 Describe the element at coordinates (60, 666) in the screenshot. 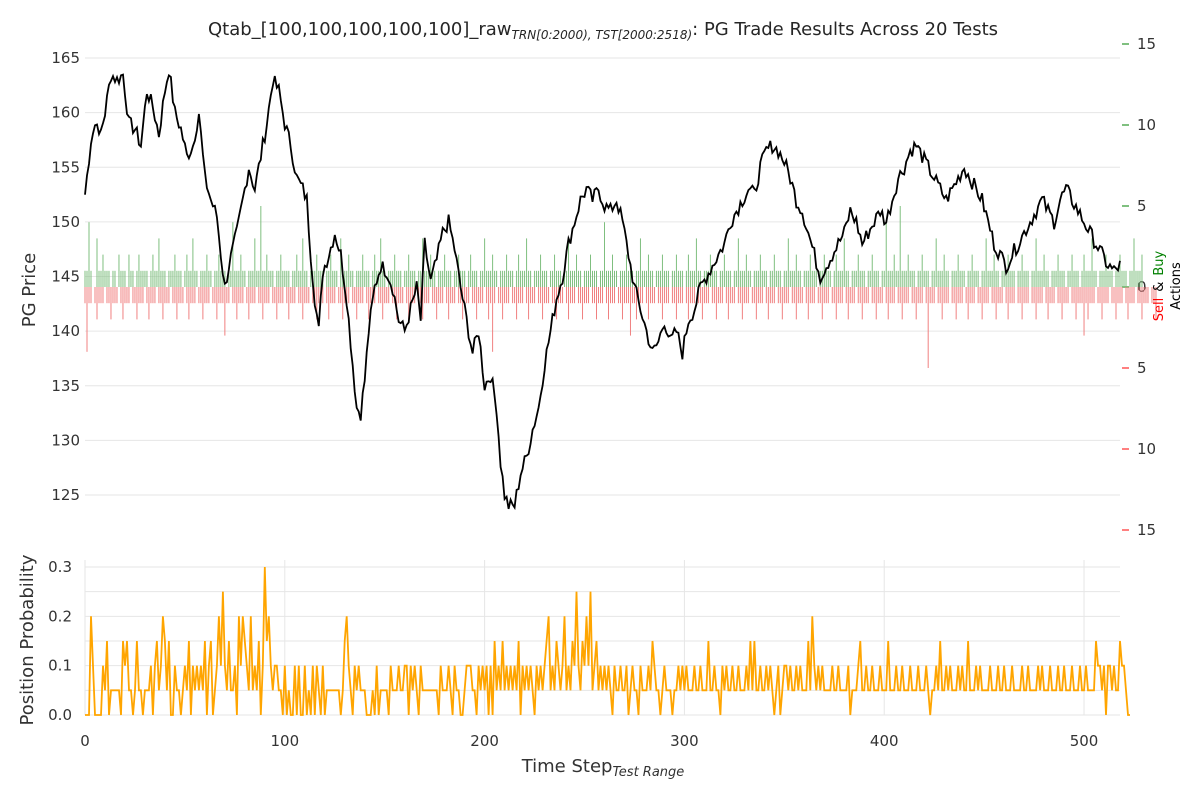

I see `prob-tick-label: 0.1` at that location.